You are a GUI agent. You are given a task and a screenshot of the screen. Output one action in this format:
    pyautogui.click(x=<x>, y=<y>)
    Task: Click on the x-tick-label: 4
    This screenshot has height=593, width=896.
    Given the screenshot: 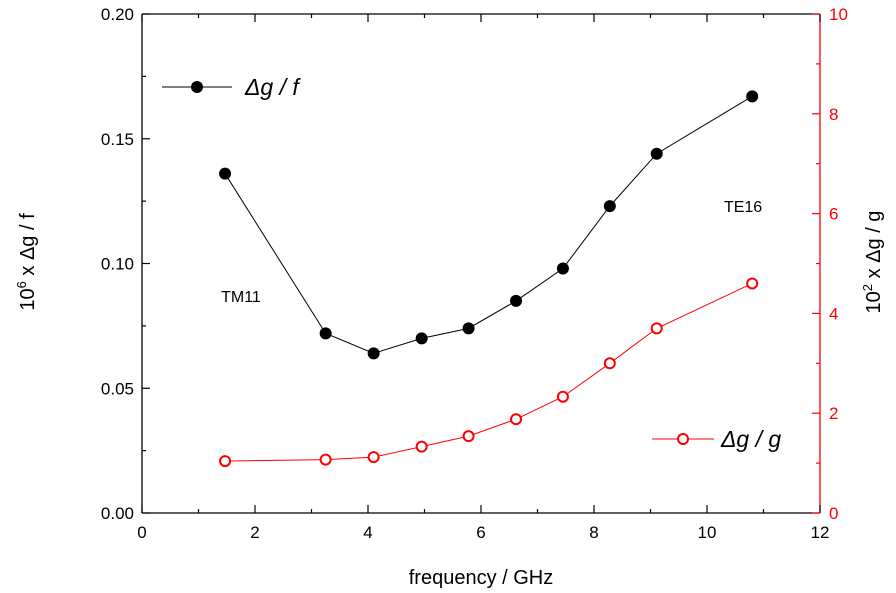 What is the action you would take?
    pyautogui.click(x=367, y=532)
    